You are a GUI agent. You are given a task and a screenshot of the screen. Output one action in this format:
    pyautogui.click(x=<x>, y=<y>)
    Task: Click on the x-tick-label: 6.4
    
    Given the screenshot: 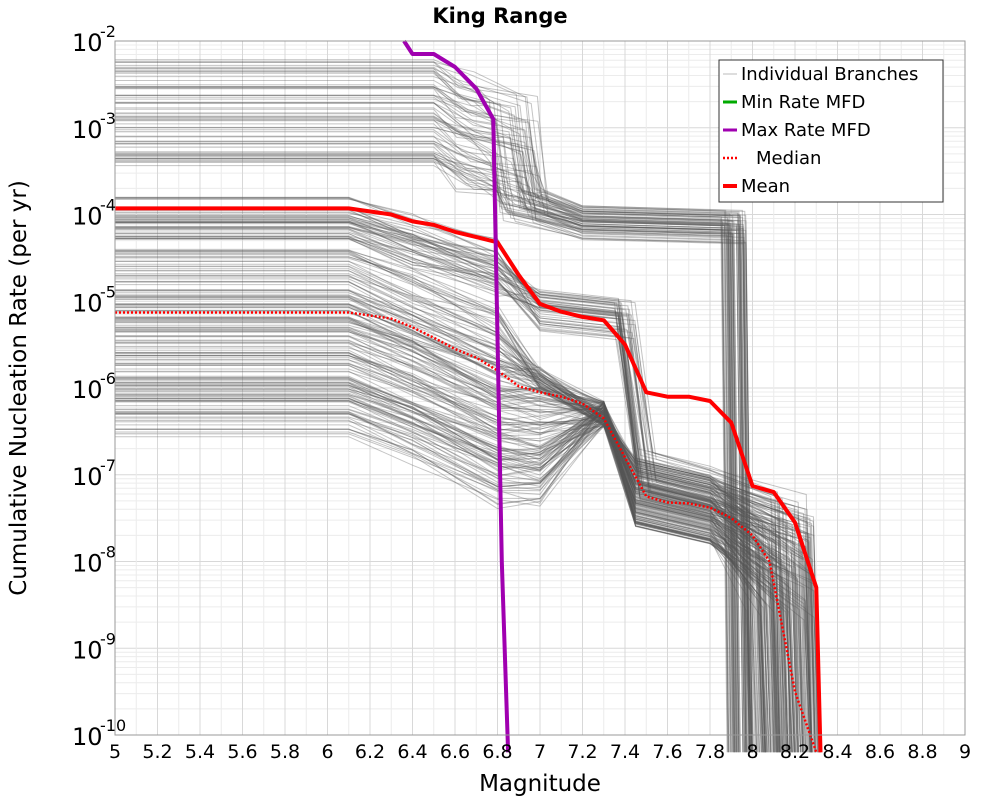 What is the action you would take?
    pyautogui.click(x=412, y=752)
    